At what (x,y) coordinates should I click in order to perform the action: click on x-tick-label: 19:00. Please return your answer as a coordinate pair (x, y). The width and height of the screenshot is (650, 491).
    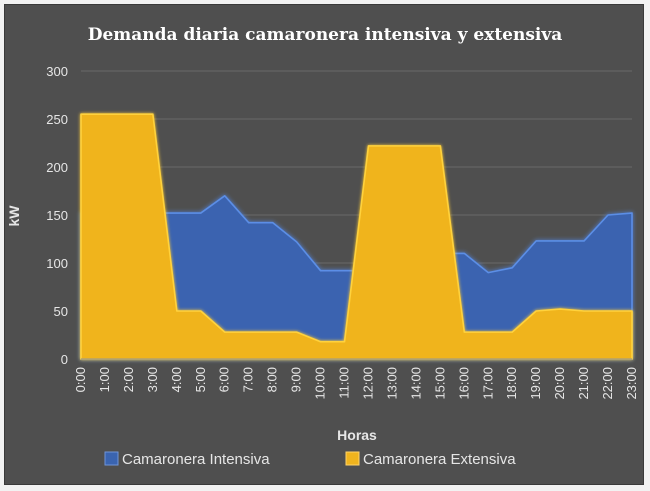
    Looking at the image, I should click on (535, 383).